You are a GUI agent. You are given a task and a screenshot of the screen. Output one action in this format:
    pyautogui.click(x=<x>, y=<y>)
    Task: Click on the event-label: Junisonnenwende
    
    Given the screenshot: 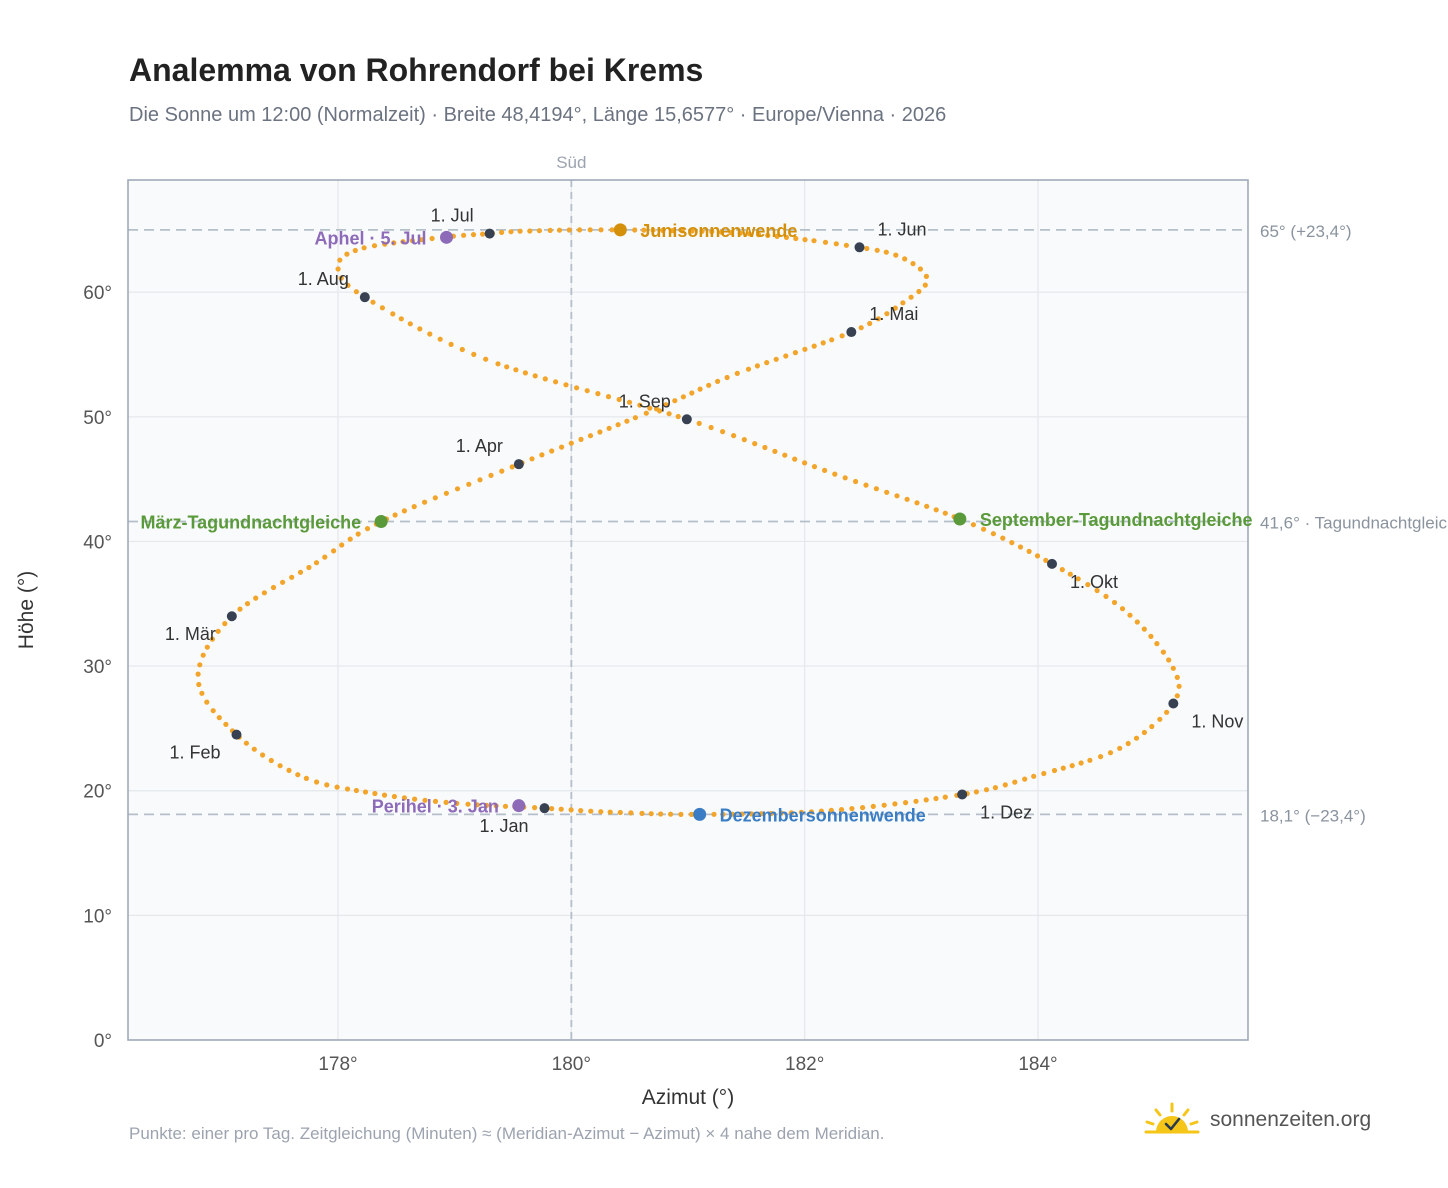 What is the action you would take?
    pyautogui.click(x=718, y=231)
    